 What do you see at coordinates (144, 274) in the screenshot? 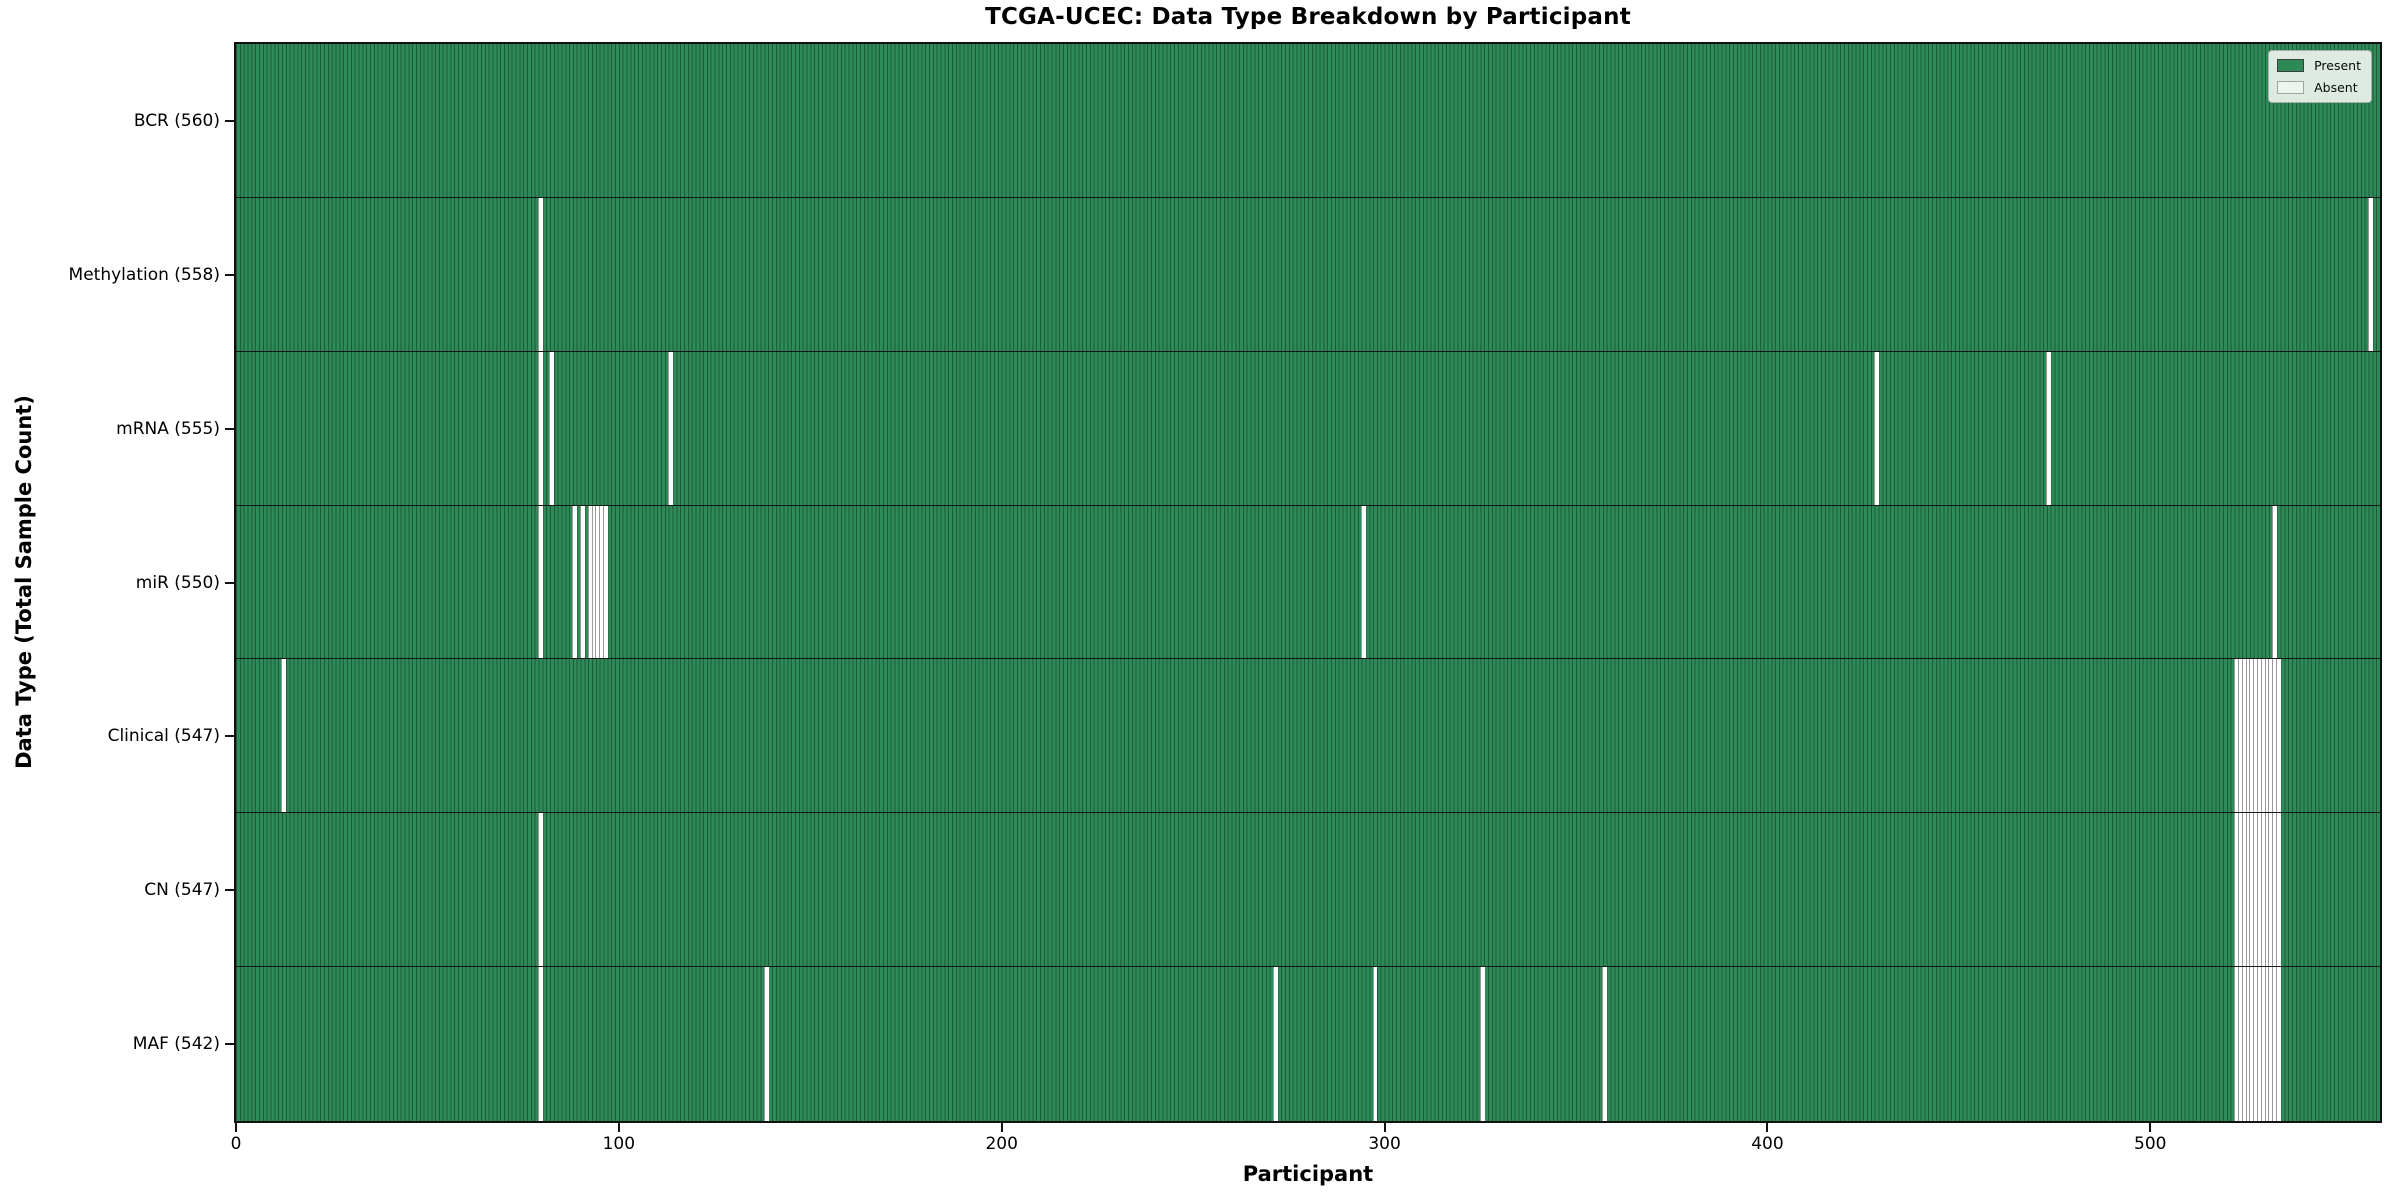
I see `ytick-label-Methylation: Methylation (558)` at bounding box center [144, 274].